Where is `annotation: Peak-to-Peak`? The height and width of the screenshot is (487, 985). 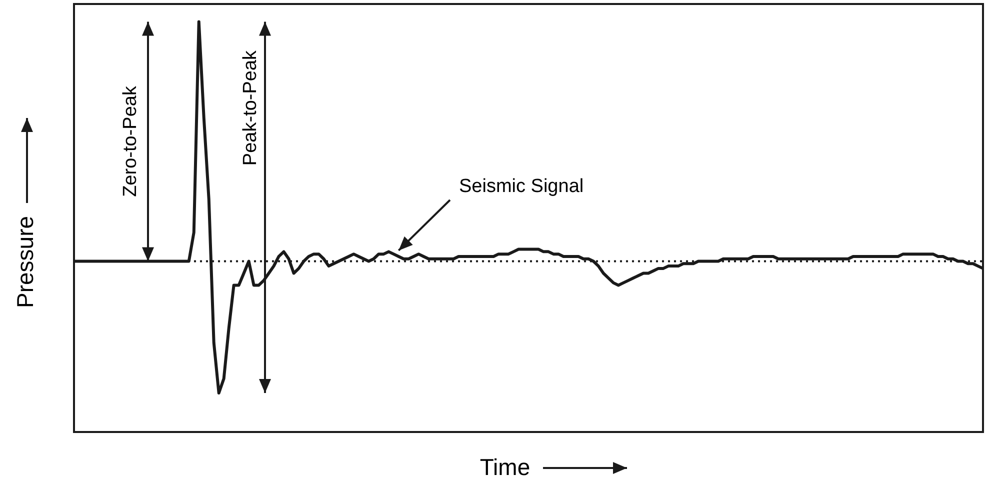 annotation: Peak-to-Peak is located at coordinates (250, 108).